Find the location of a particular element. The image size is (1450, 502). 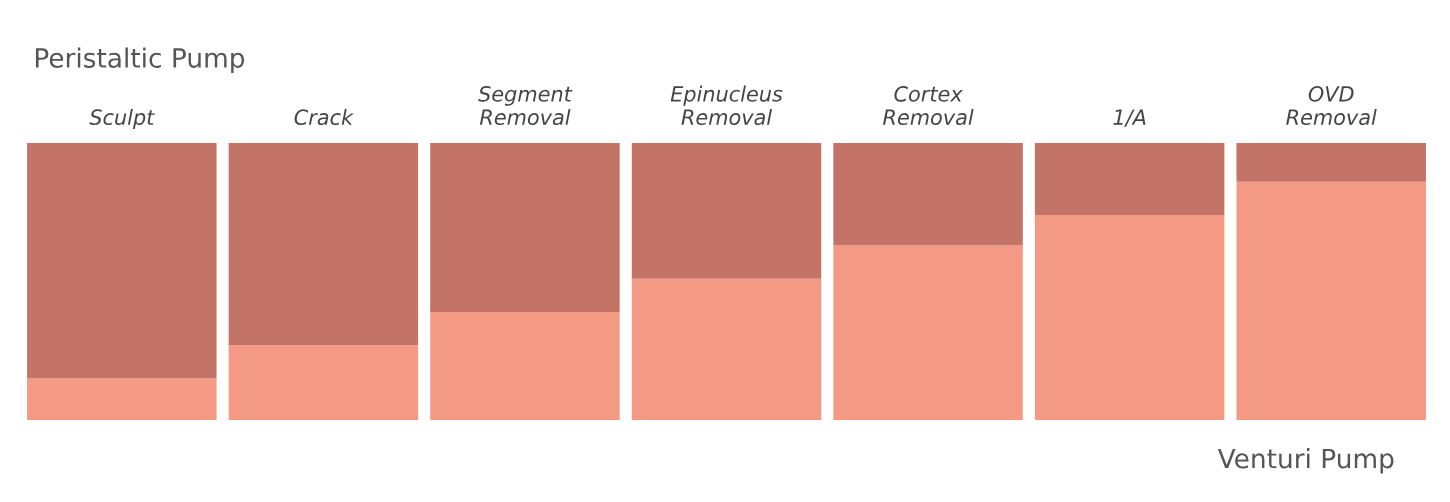

series-label: Venturi Pump is located at coordinates (1305, 461).